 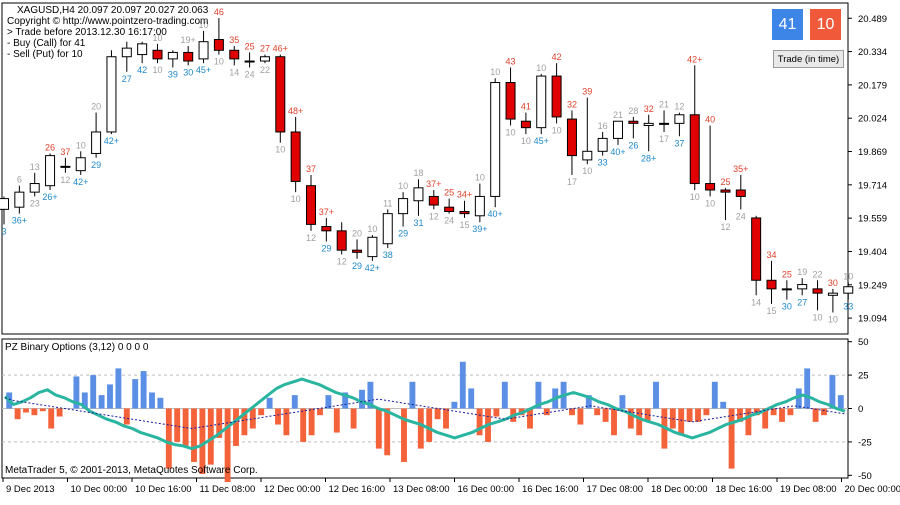 What do you see at coordinates (756, 302) in the screenshot?
I see `candle-label-below: 14` at bounding box center [756, 302].